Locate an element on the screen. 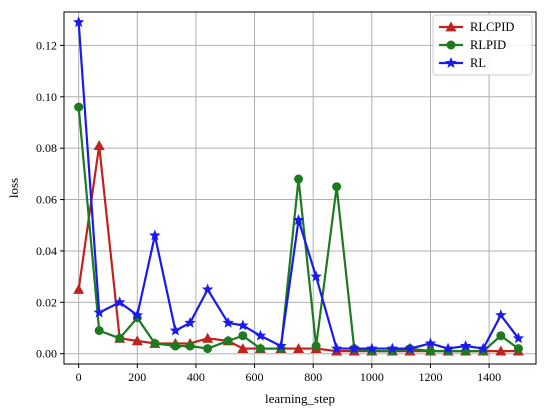  y-tick-label: 0.00 is located at coordinates (46, 354).